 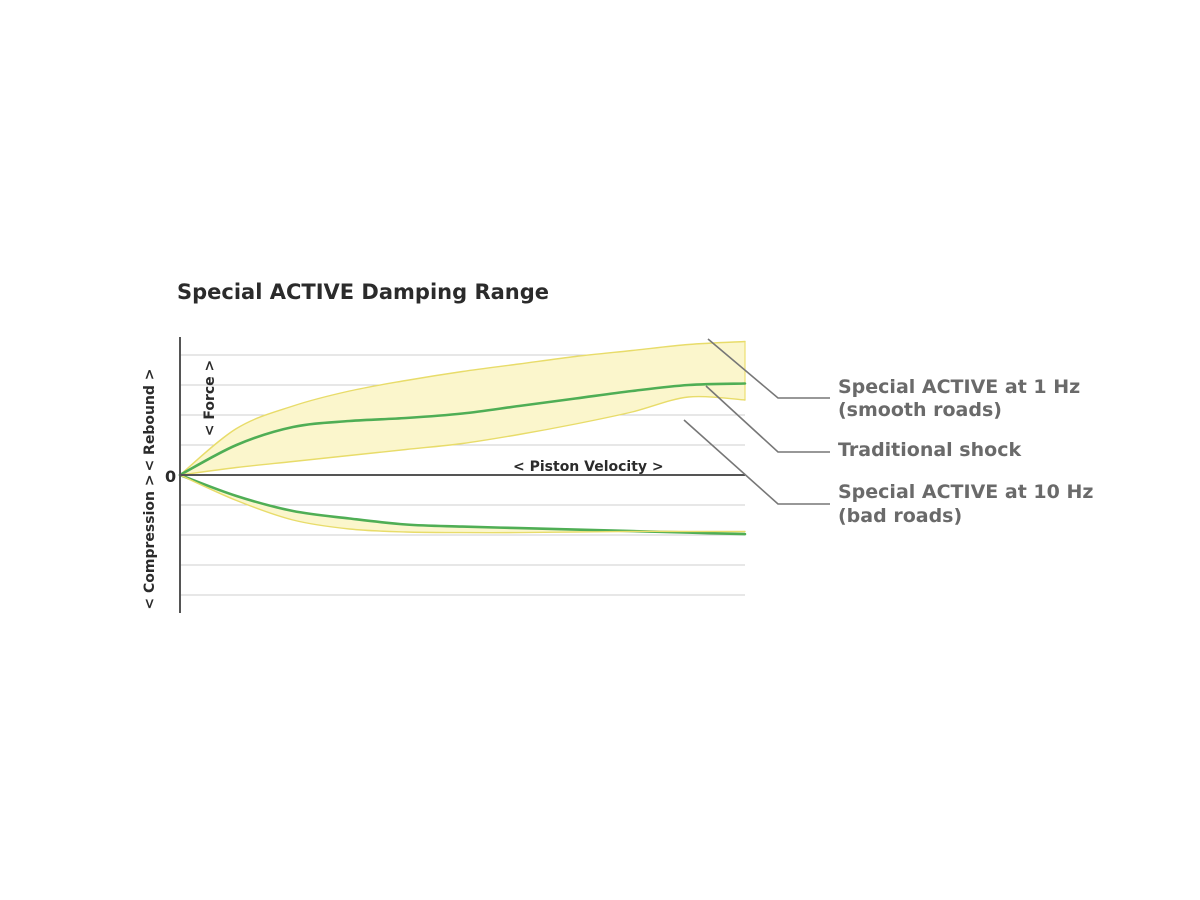 I want to click on x-axis-label: < Piston Velocity >, so click(x=588, y=467).